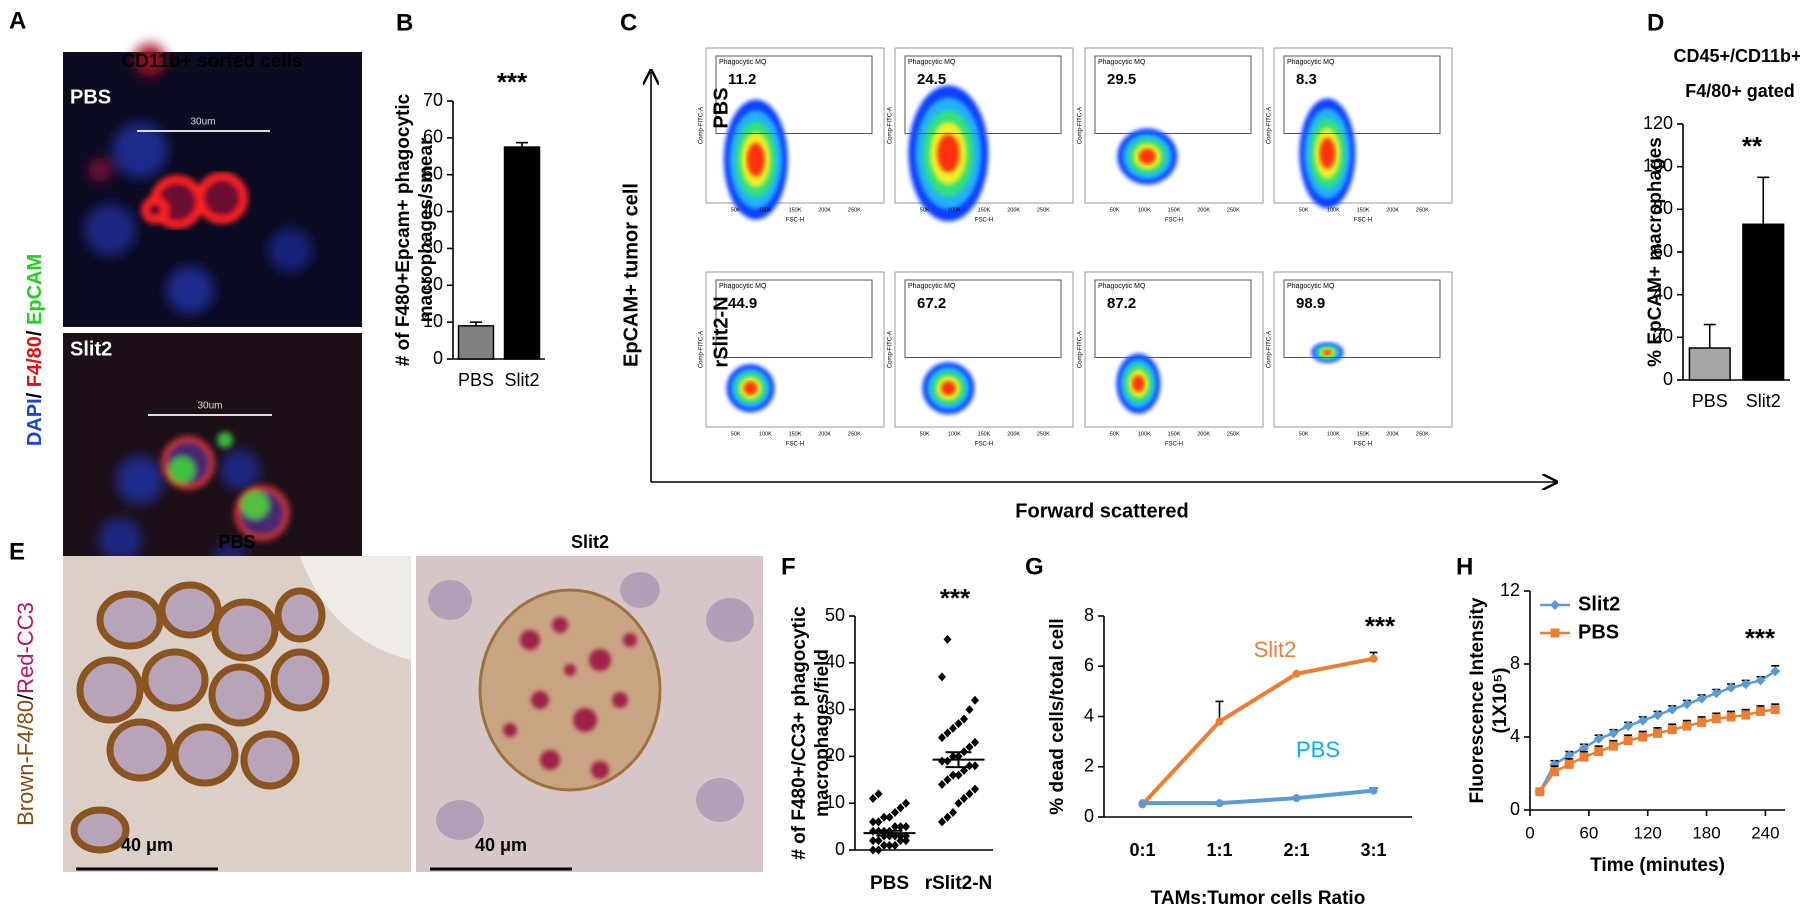 The image size is (1800, 912). Describe the element at coordinates (1598, 632) in the screenshot. I see `legend-label: PBS` at that location.